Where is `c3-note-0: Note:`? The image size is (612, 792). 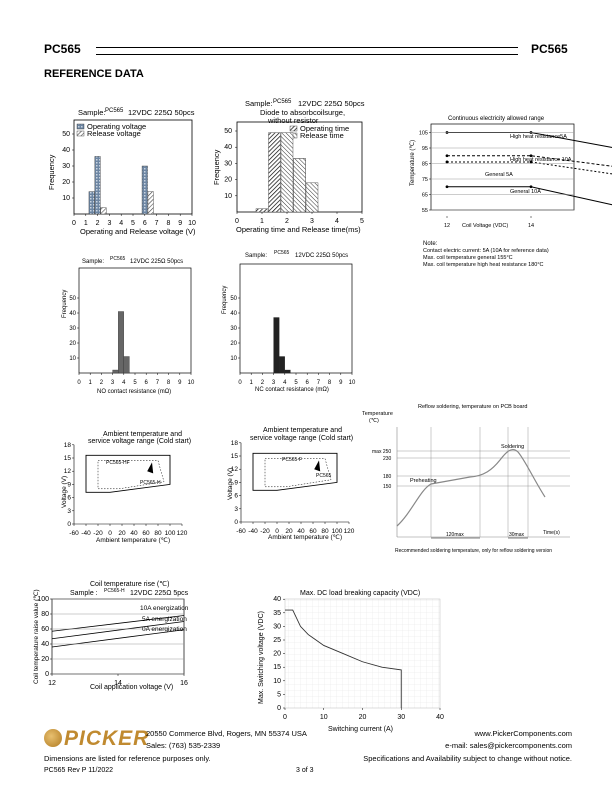 c3-note-0: Note: is located at coordinates (430, 244).